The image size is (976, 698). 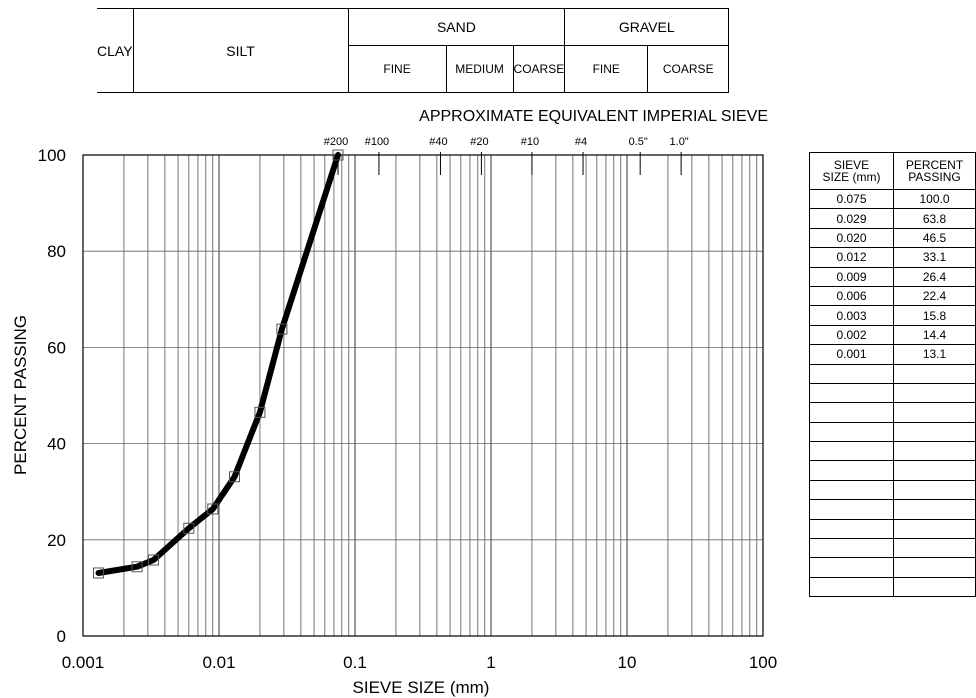 I want to click on sieve-label: 1.0", so click(x=679, y=142).